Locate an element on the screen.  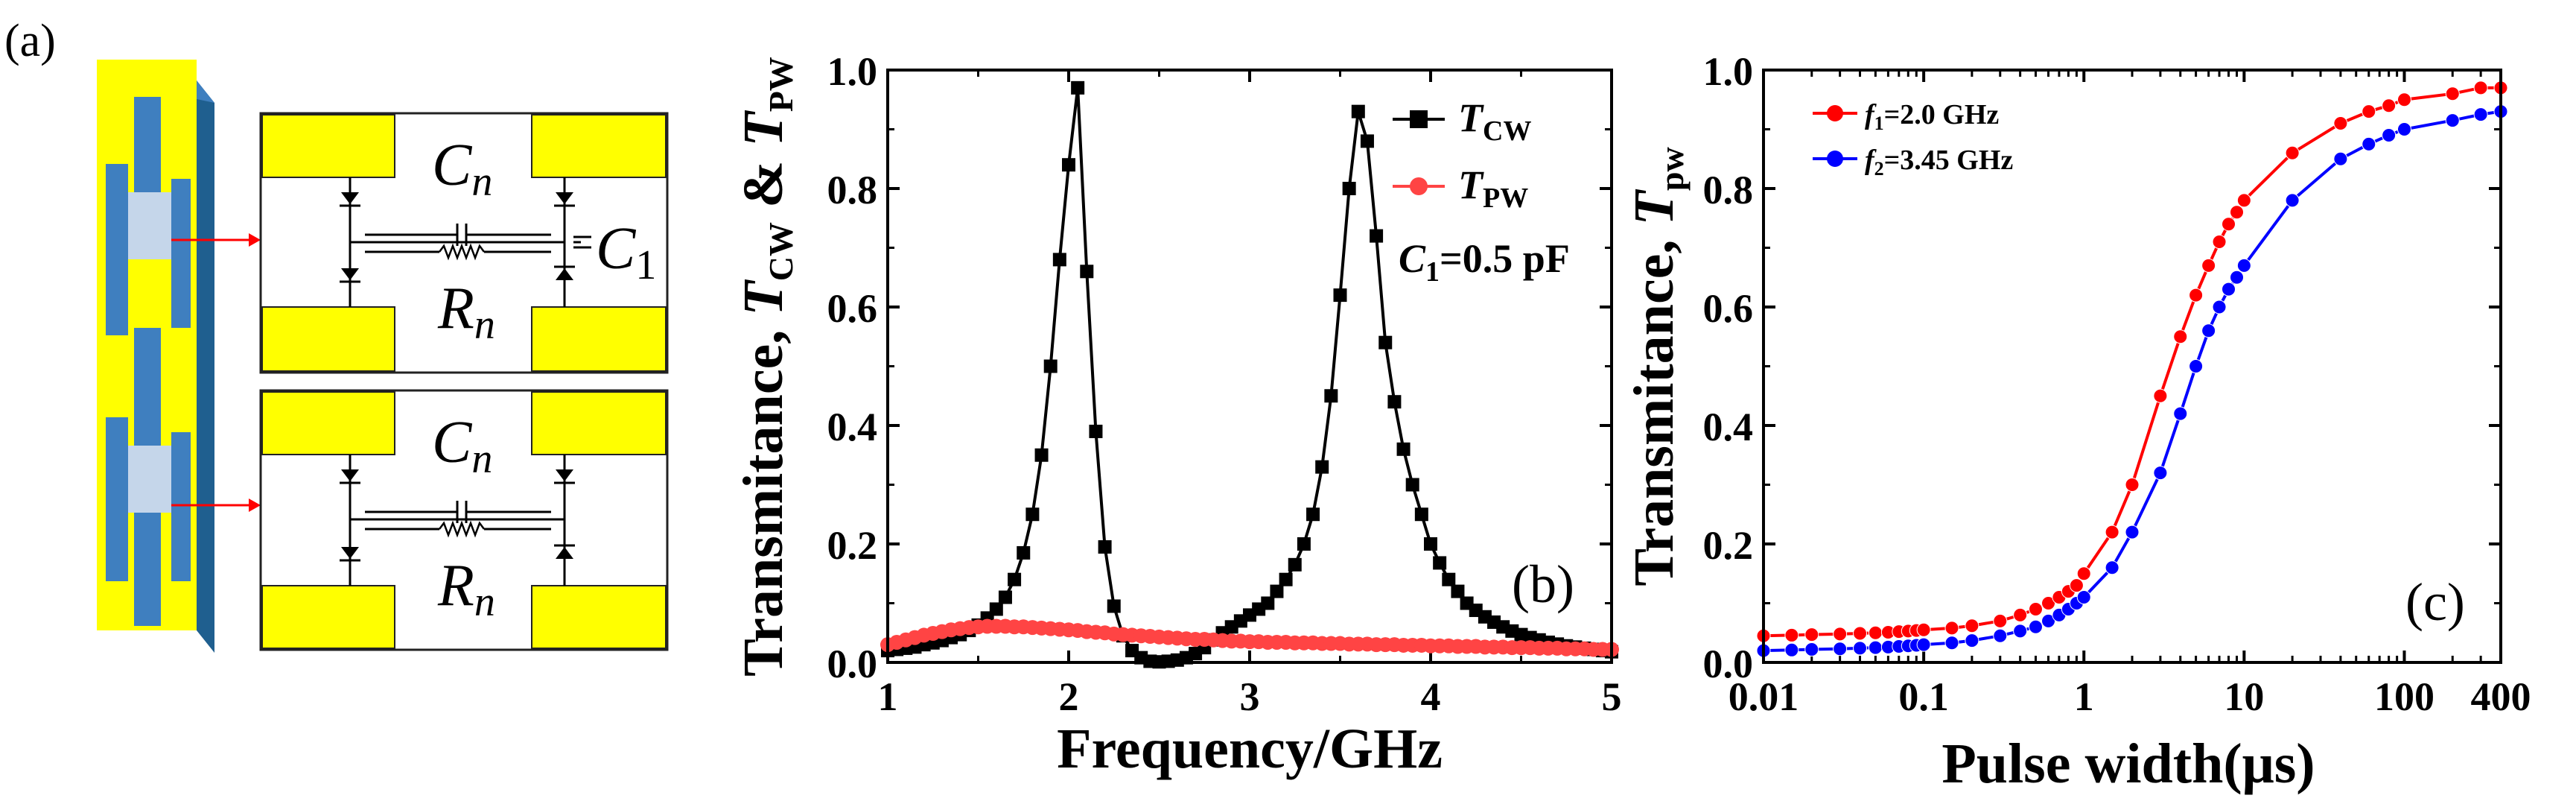
slab-side-face is located at coordinates (205, 366).